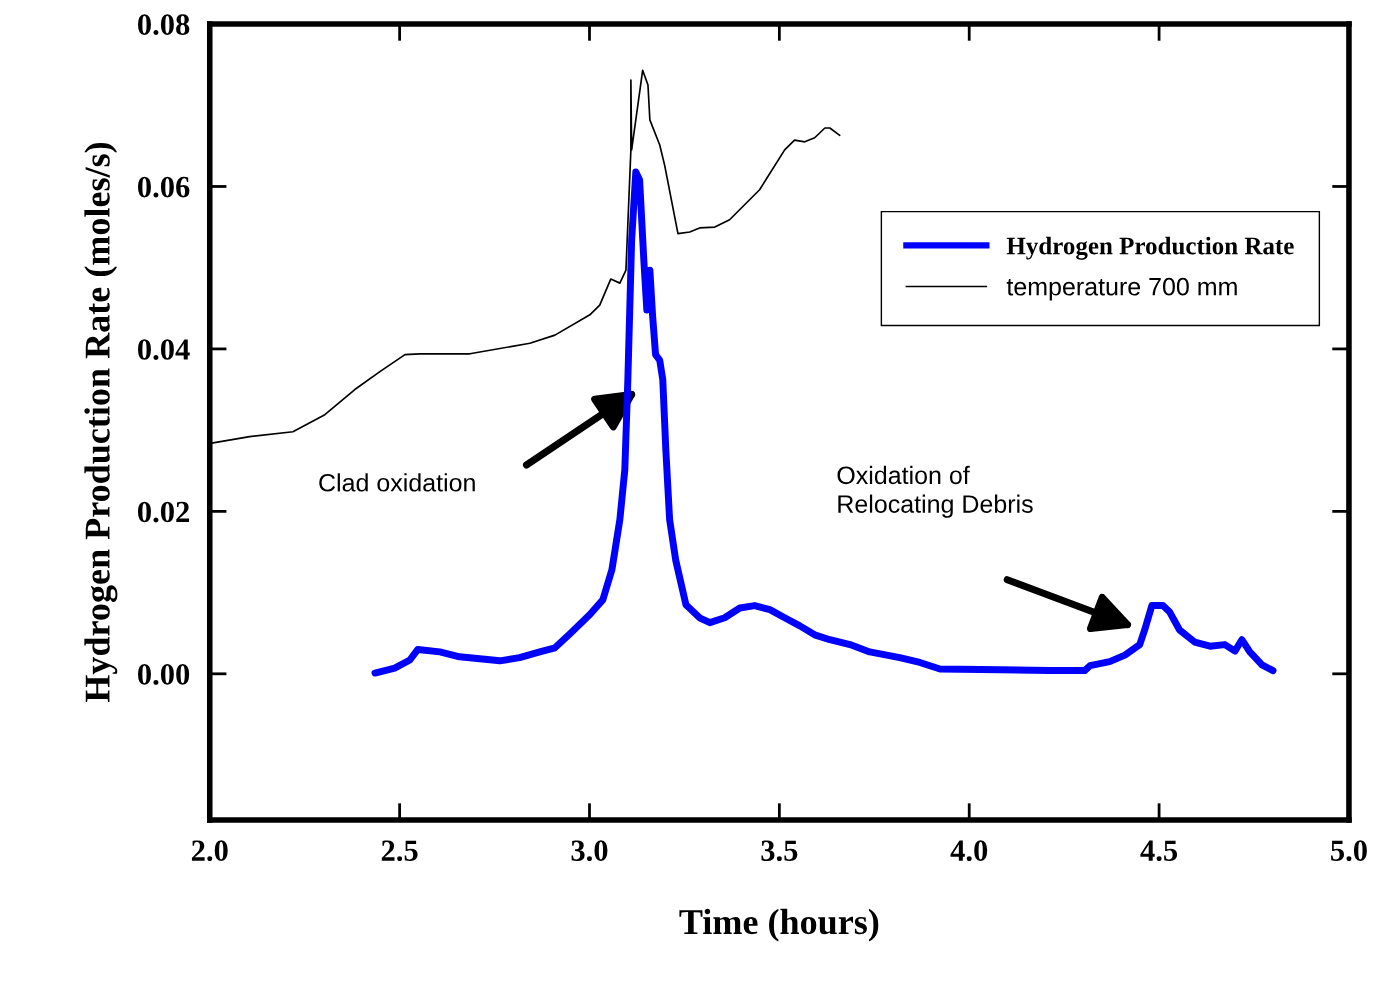  I want to click on annotation: Clad oxidation, so click(397, 482).